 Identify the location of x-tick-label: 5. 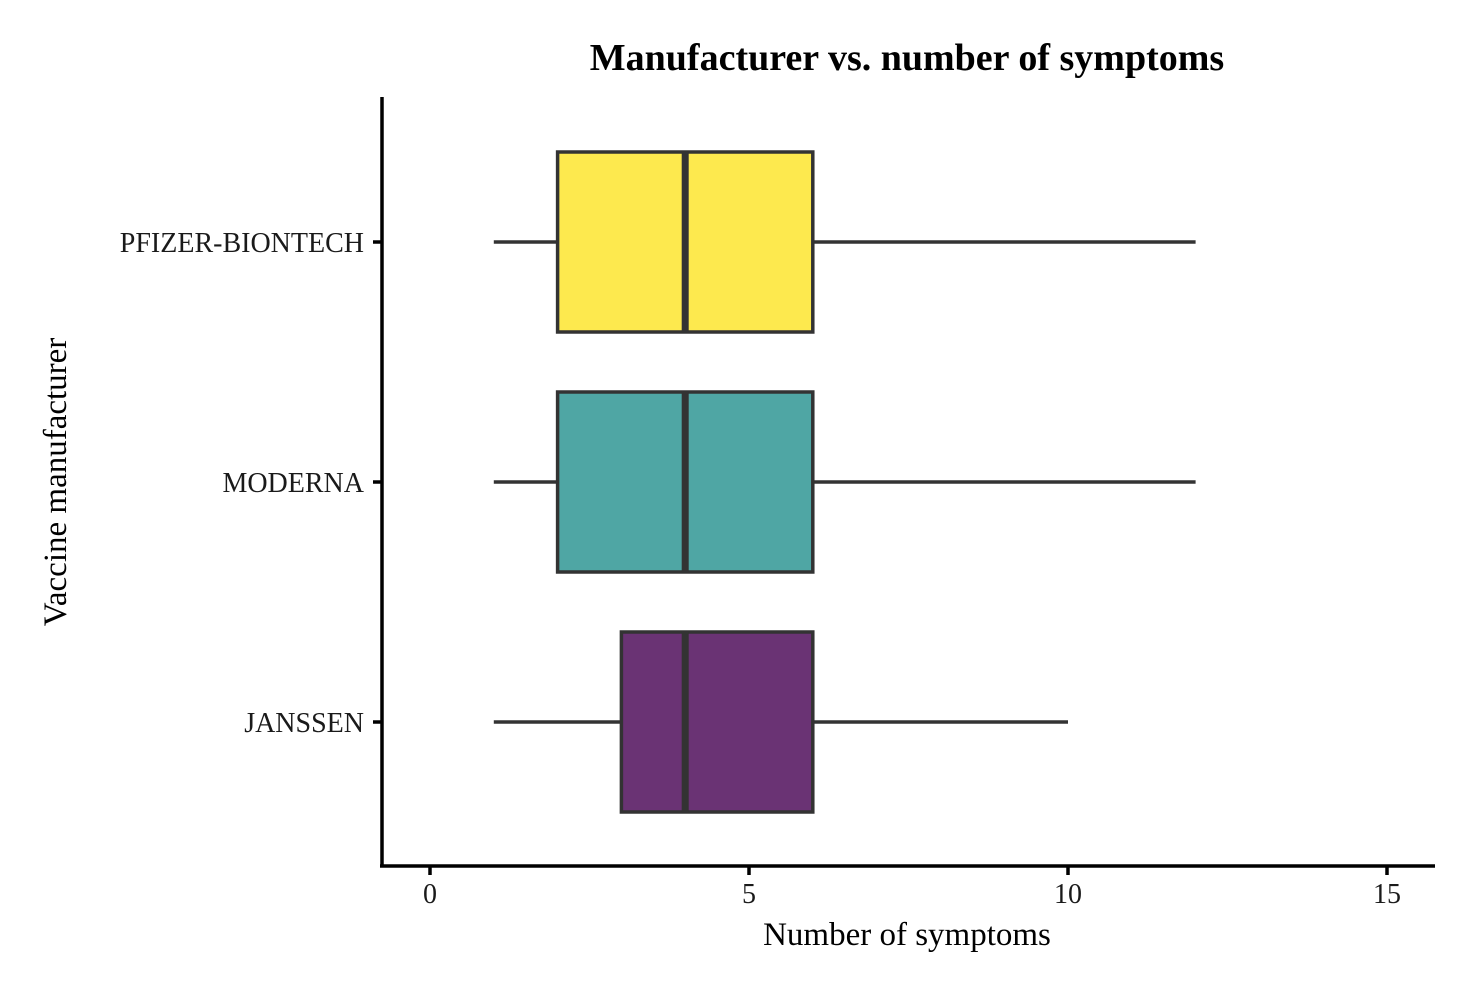
(749, 894).